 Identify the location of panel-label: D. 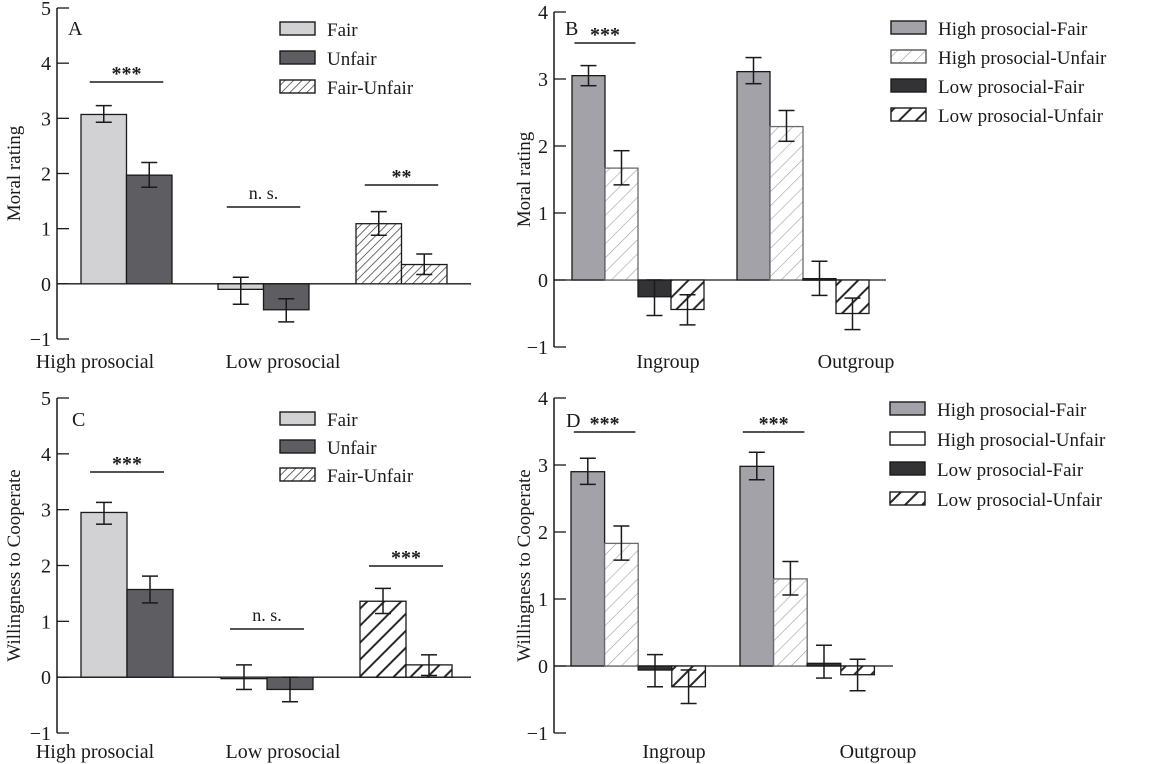
(573, 421).